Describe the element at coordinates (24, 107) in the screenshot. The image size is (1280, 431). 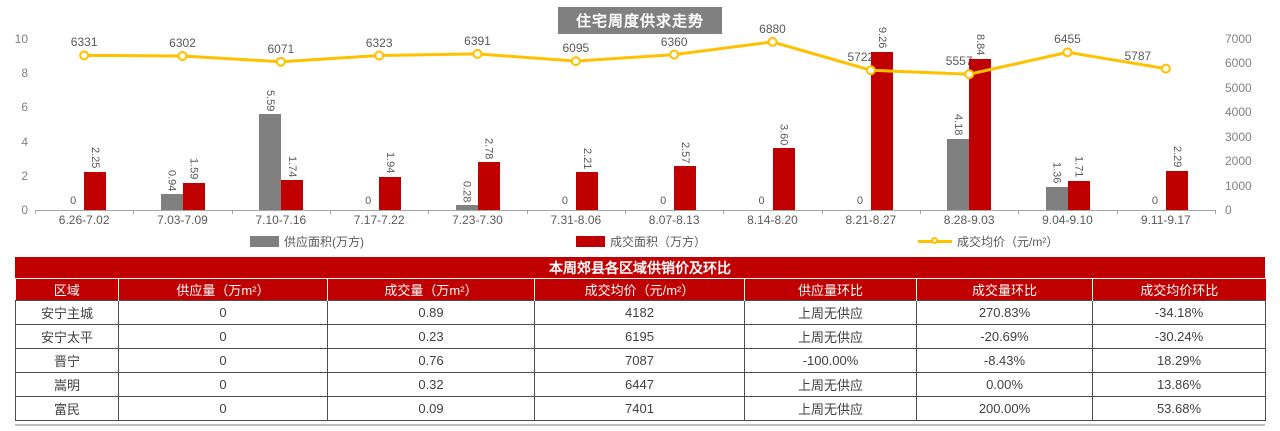
I see `left-axis-tick: 6` at that location.